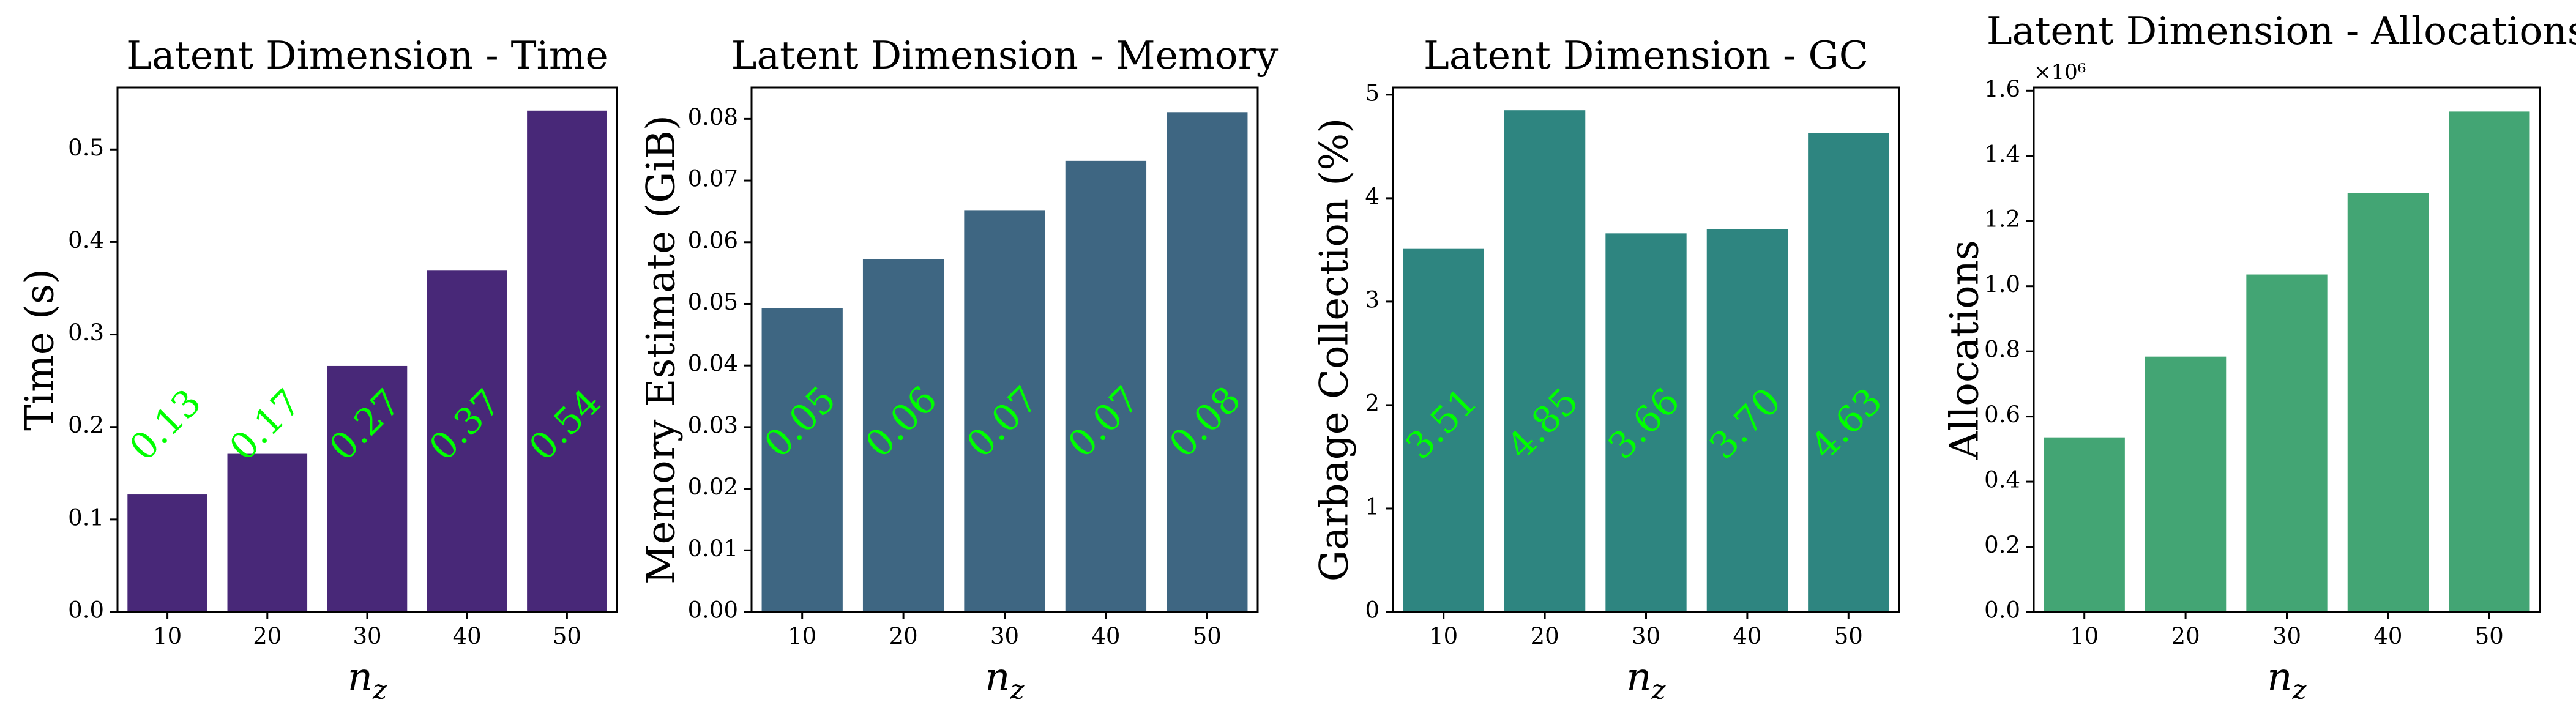  Describe the element at coordinates (86, 333) in the screenshot. I see `y-tick-label: 0.3` at that location.